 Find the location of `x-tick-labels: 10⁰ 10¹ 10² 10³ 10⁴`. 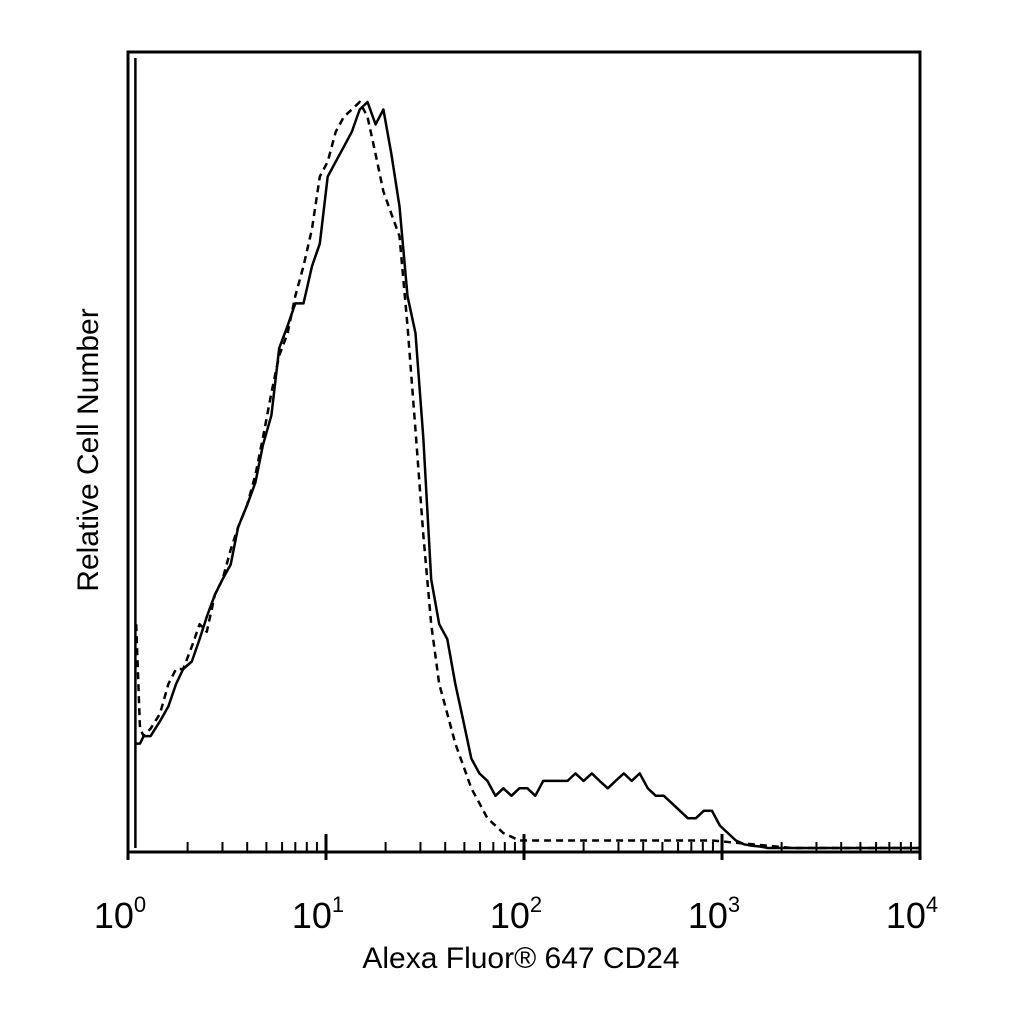

x-tick-labels: 10⁰ 10¹ 10² 10³ 10⁴ is located at coordinates (516, 914).